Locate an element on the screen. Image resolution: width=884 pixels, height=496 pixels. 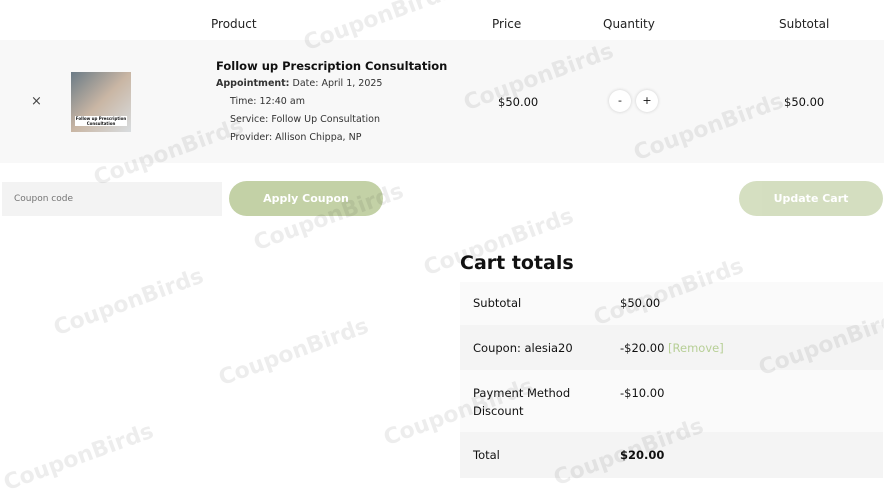
appointment-time: Time: 12:40 am is located at coordinates (267, 101).